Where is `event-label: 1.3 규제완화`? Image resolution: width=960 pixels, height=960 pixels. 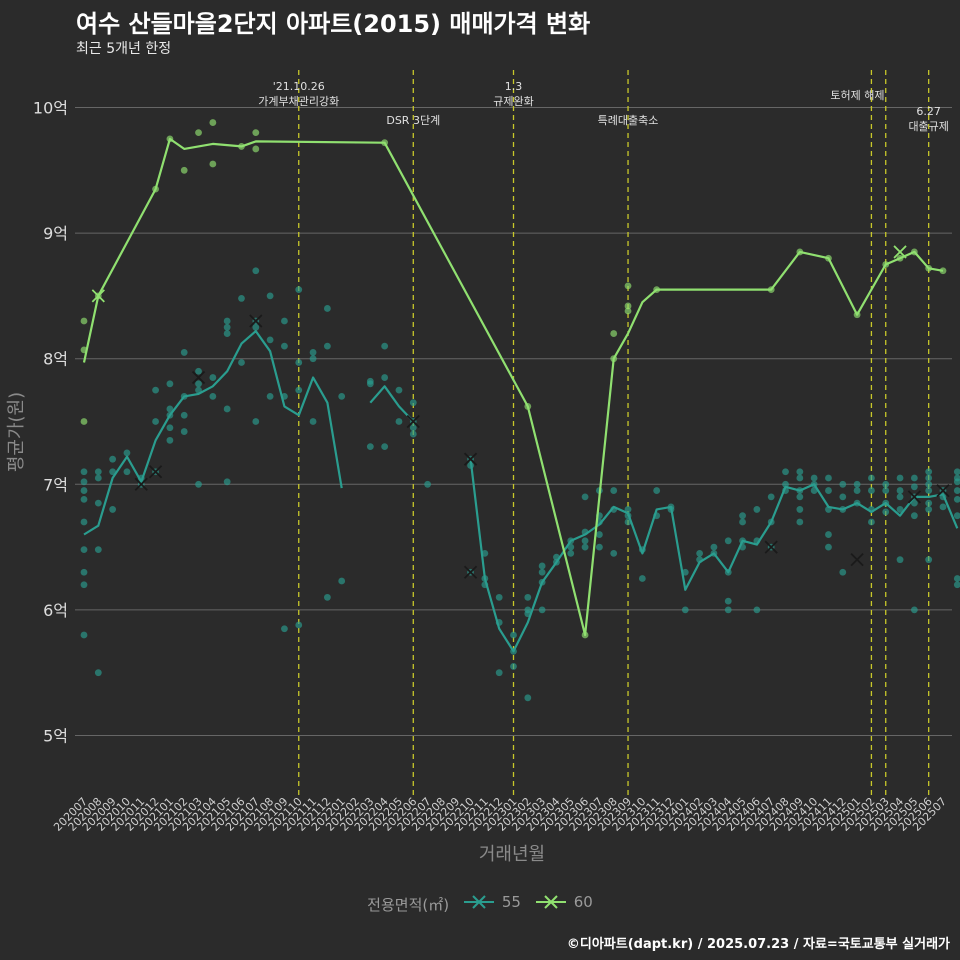 event-label: 1.3 규제완화 is located at coordinates (513, 94).